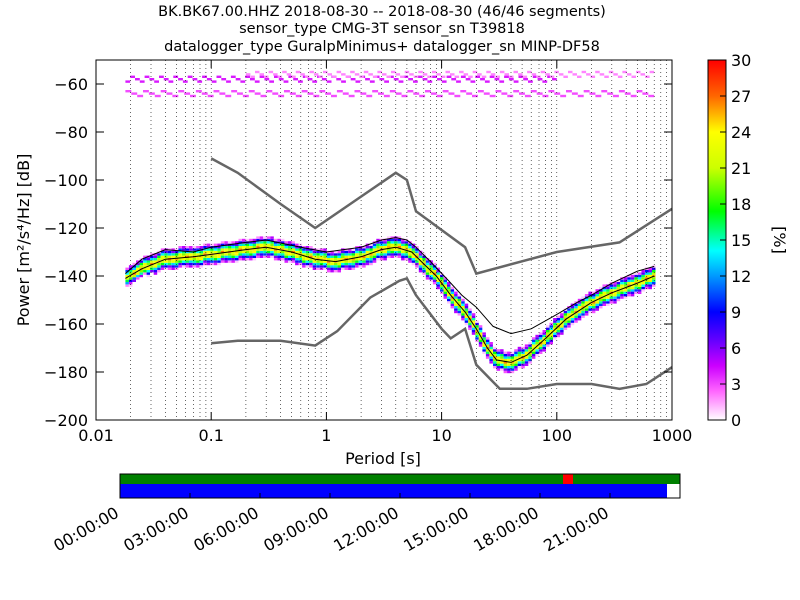 The image size is (800, 600). Describe the element at coordinates (442, 333) in the screenshot. I see `nlnm-curve` at that location.